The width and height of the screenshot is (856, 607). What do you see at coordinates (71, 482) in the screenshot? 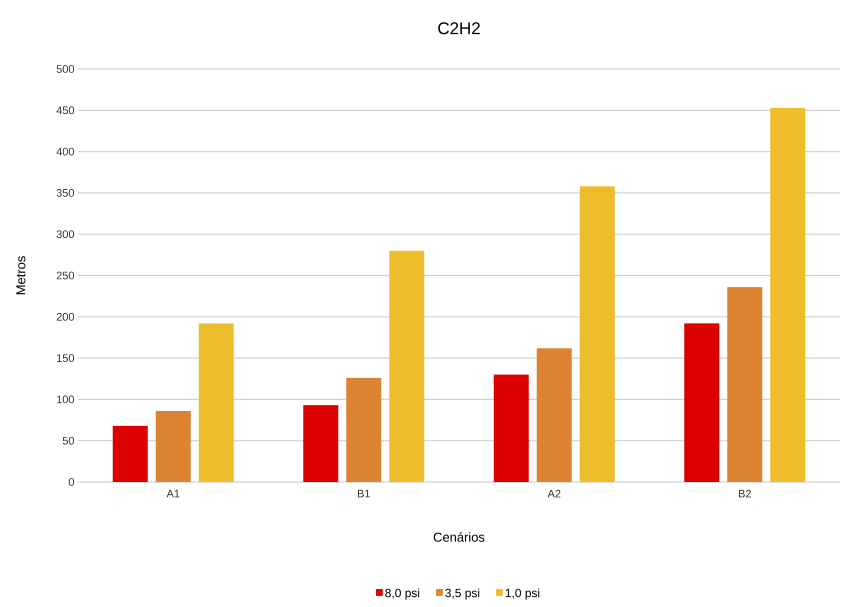
I see `y-tick-label: 0` at bounding box center [71, 482].